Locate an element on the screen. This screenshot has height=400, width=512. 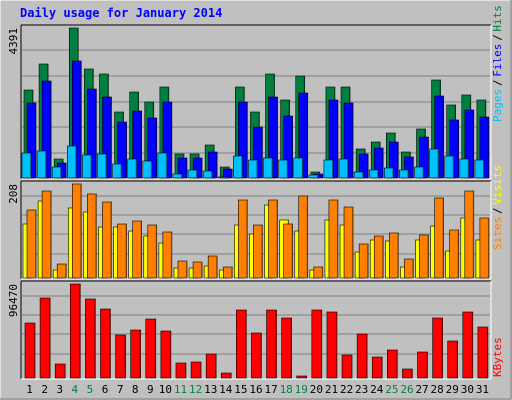
x-tick-label-11: 11 is located at coordinates (180, 389).